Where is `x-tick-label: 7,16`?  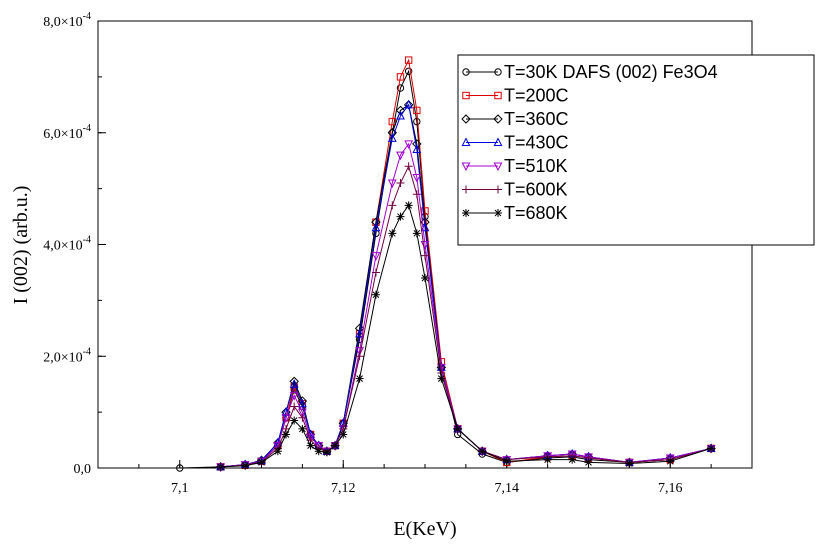 x-tick-label: 7,16 is located at coordinates (670, 488).